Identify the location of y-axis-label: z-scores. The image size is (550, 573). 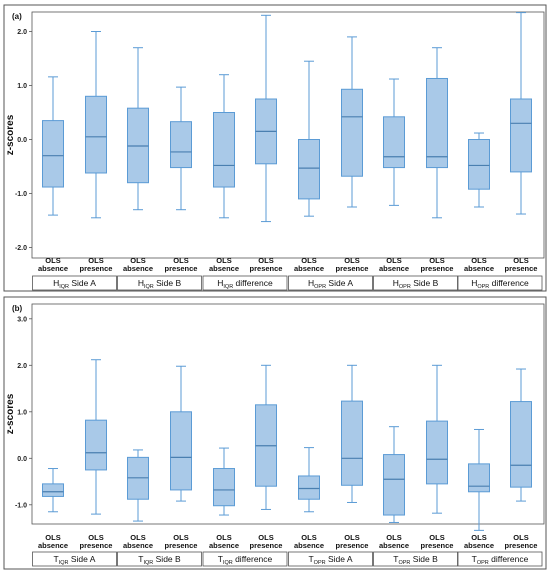
(10, 413).